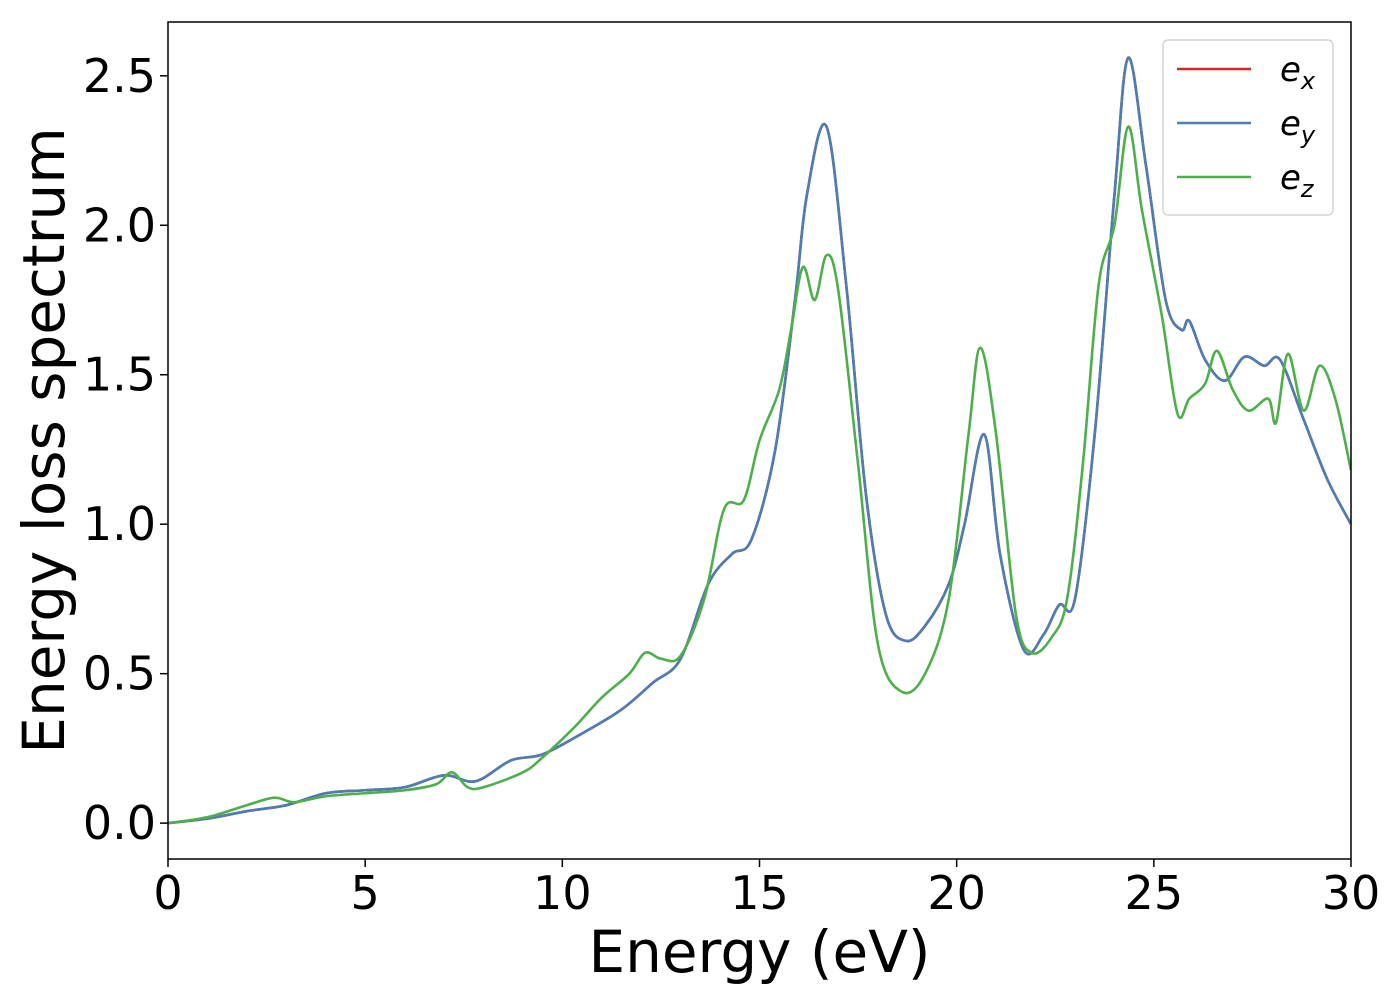 This screenshot has width=1400, height=1000. What do you see at coordinates (1248, 127) in the screenshot?
I see `legend-frame` at bounding box center [1248, 127].